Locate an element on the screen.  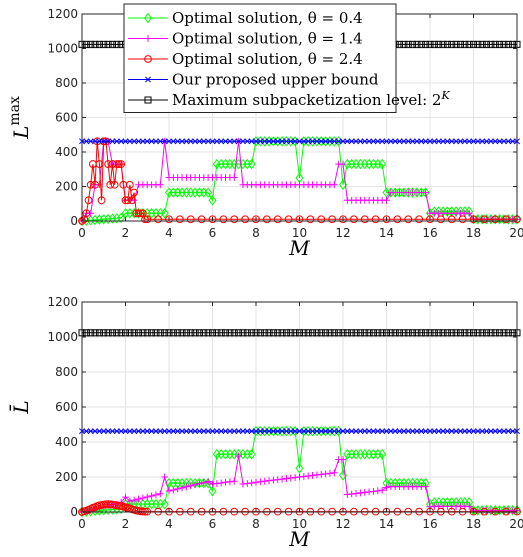
legend-entry-5: Maximum subpacketization level: 2K is located at coordinates (289, 99).